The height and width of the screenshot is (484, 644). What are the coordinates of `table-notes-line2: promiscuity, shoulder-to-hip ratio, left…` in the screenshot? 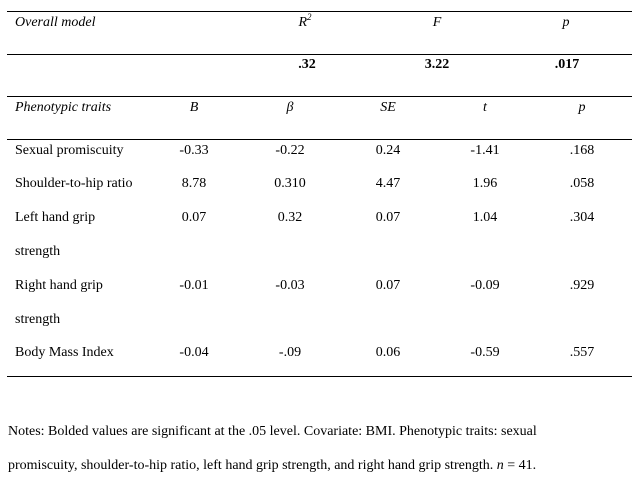 It's located at (272, 465).